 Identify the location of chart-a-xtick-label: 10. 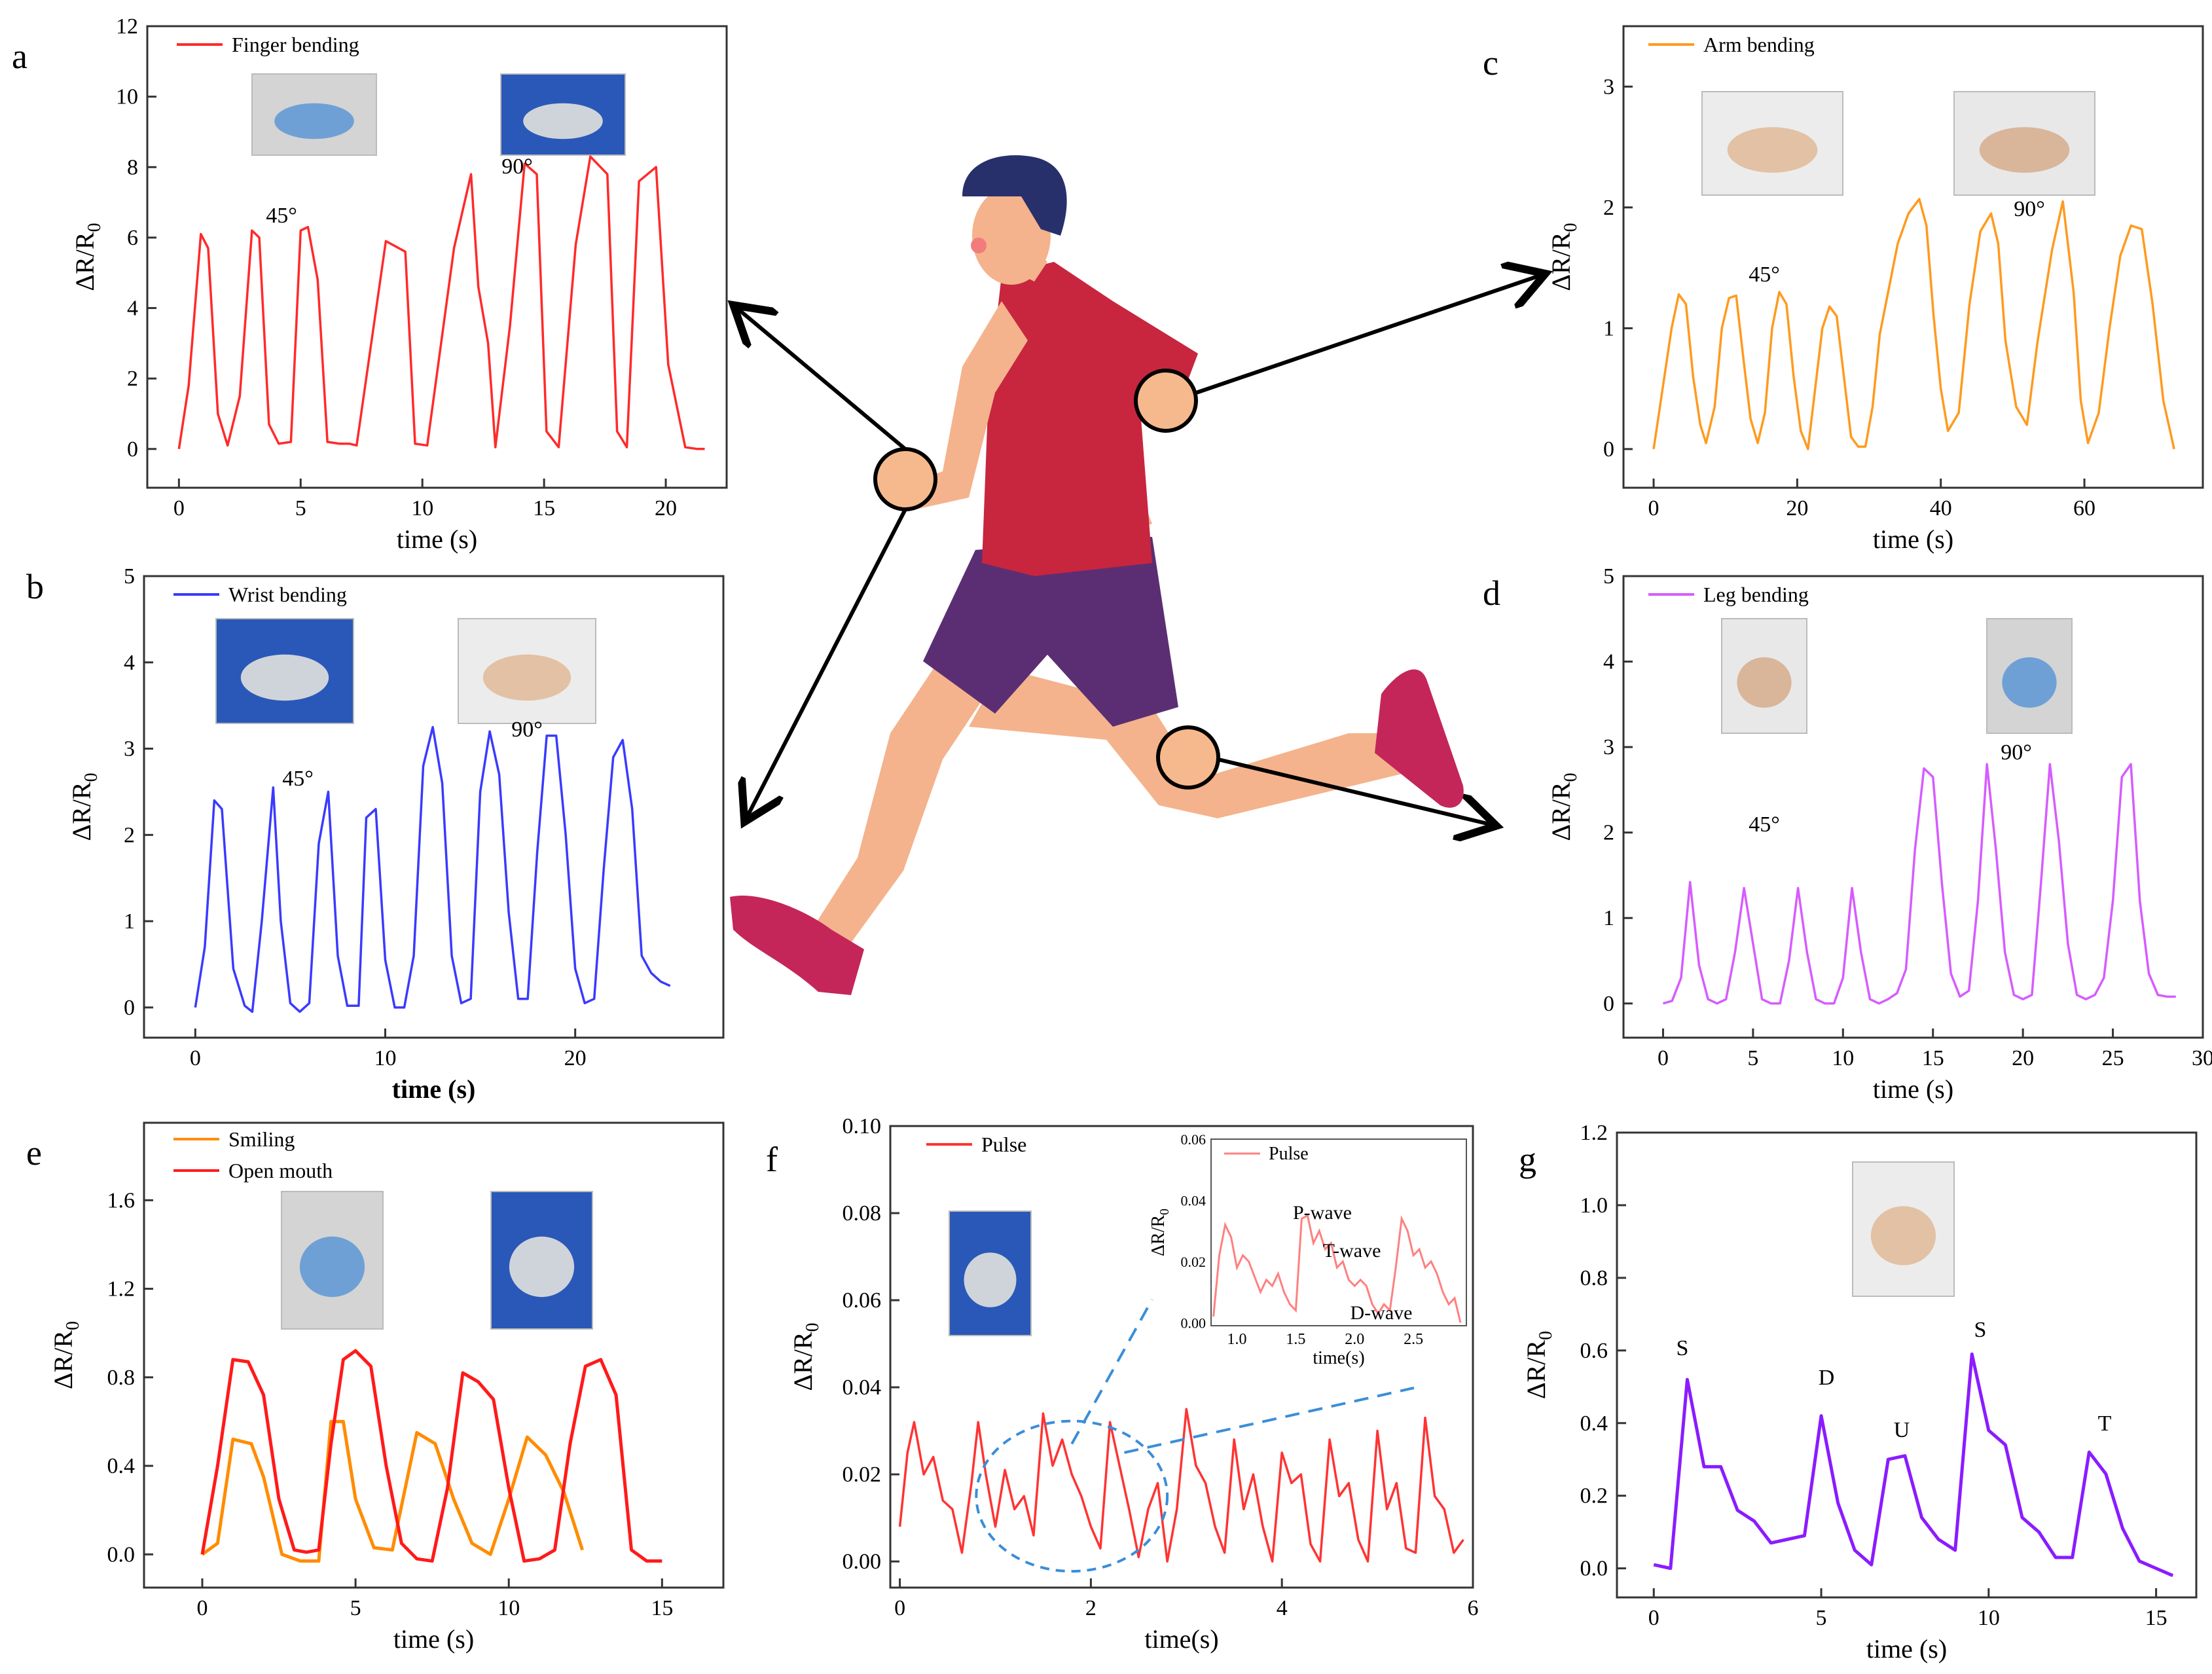
(422, 508).